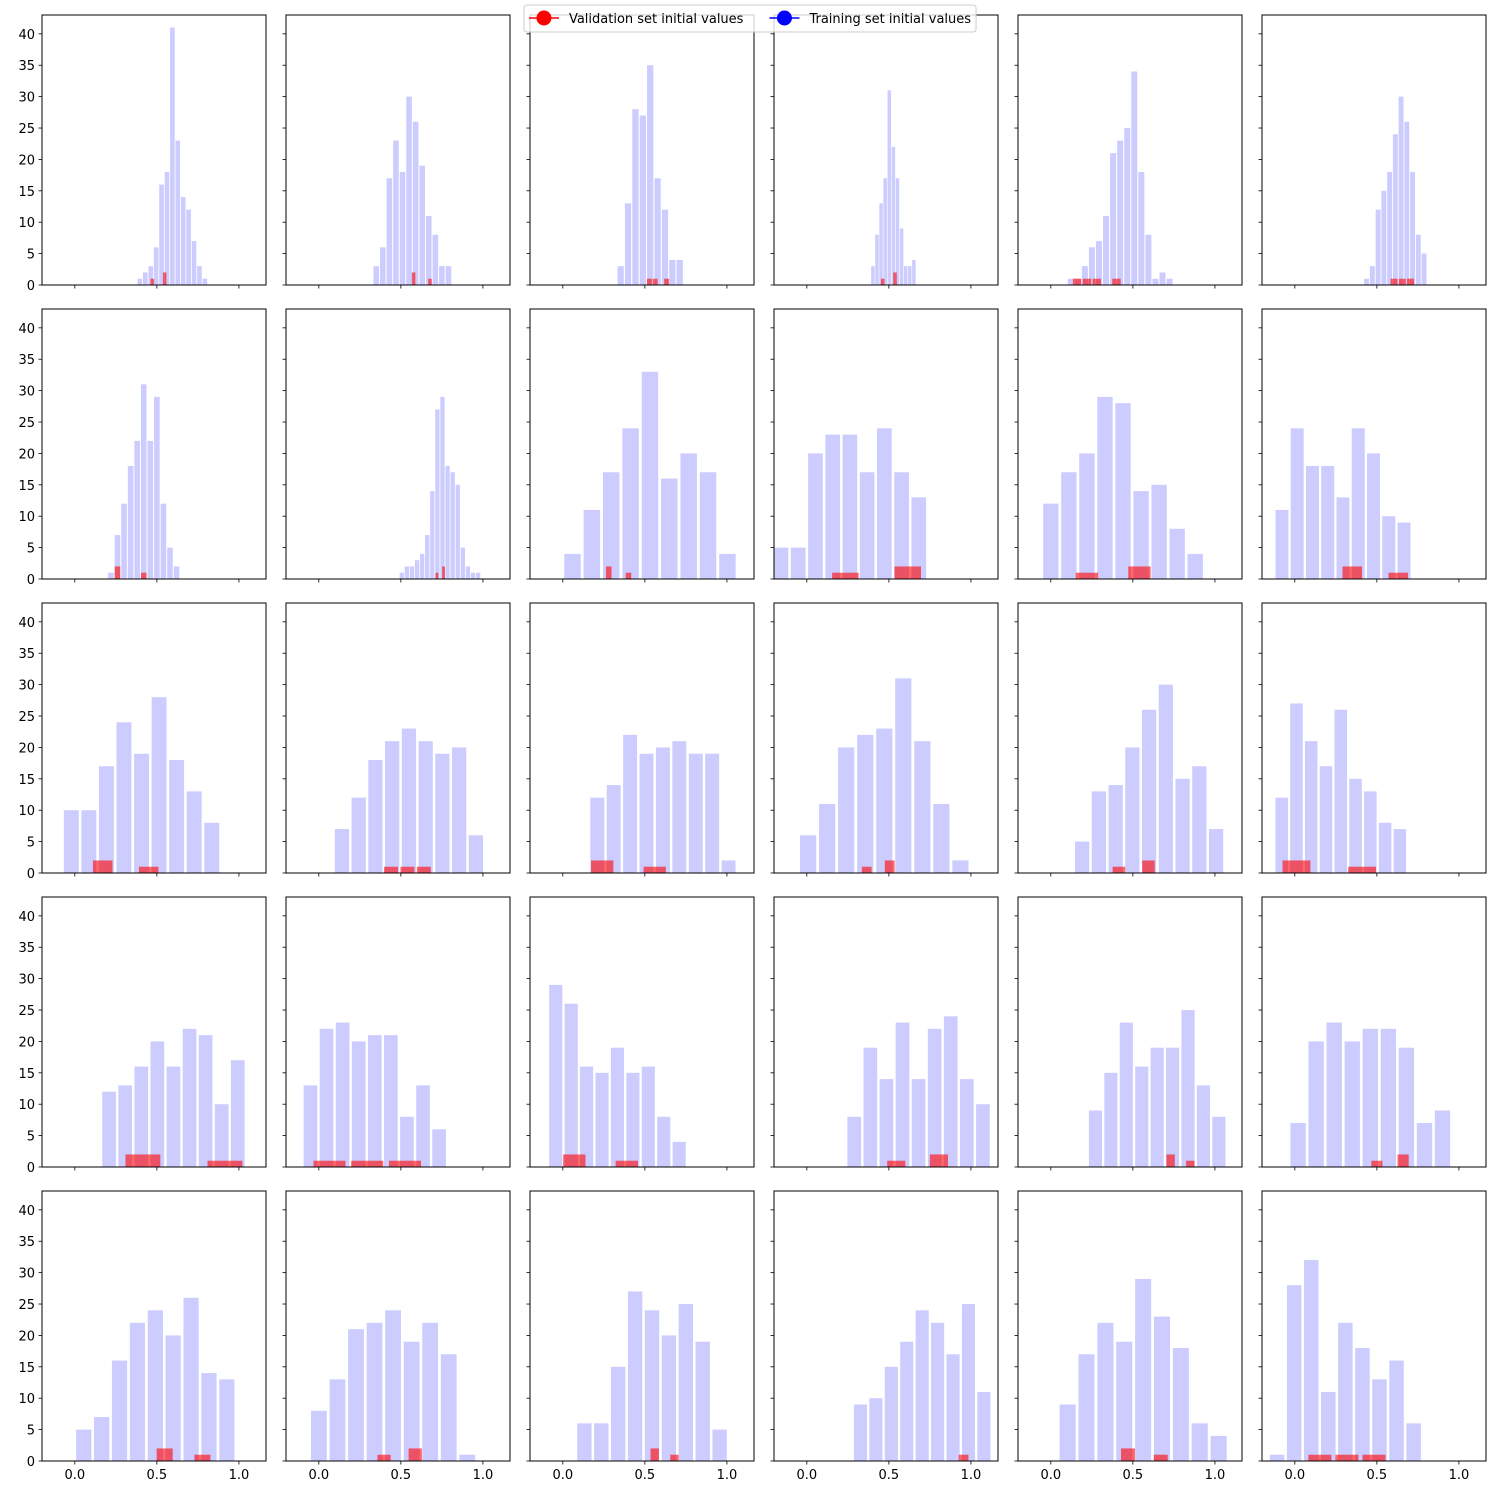  Describe the element at coordinates (26, 1274) in the screenshot. I see `y-tick-label: 30` at that location.